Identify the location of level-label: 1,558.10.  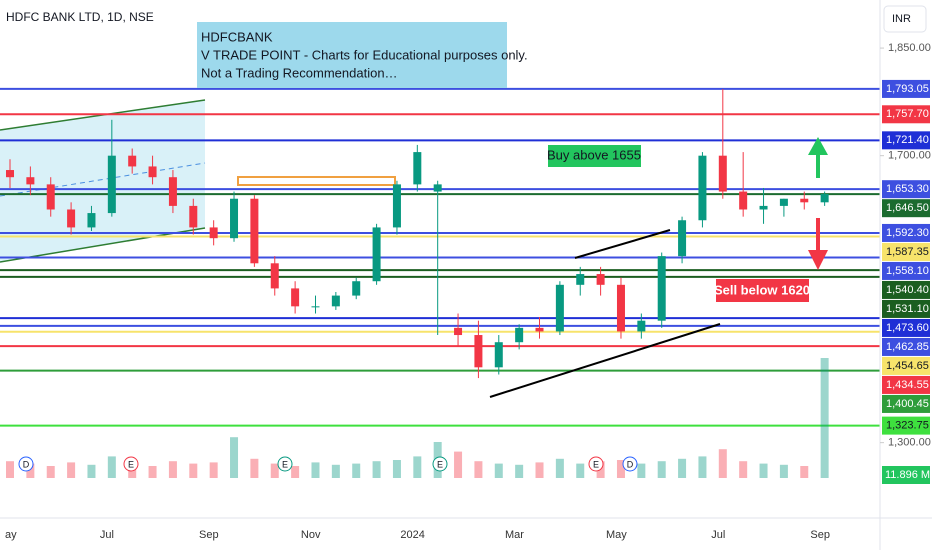
(907, 271).